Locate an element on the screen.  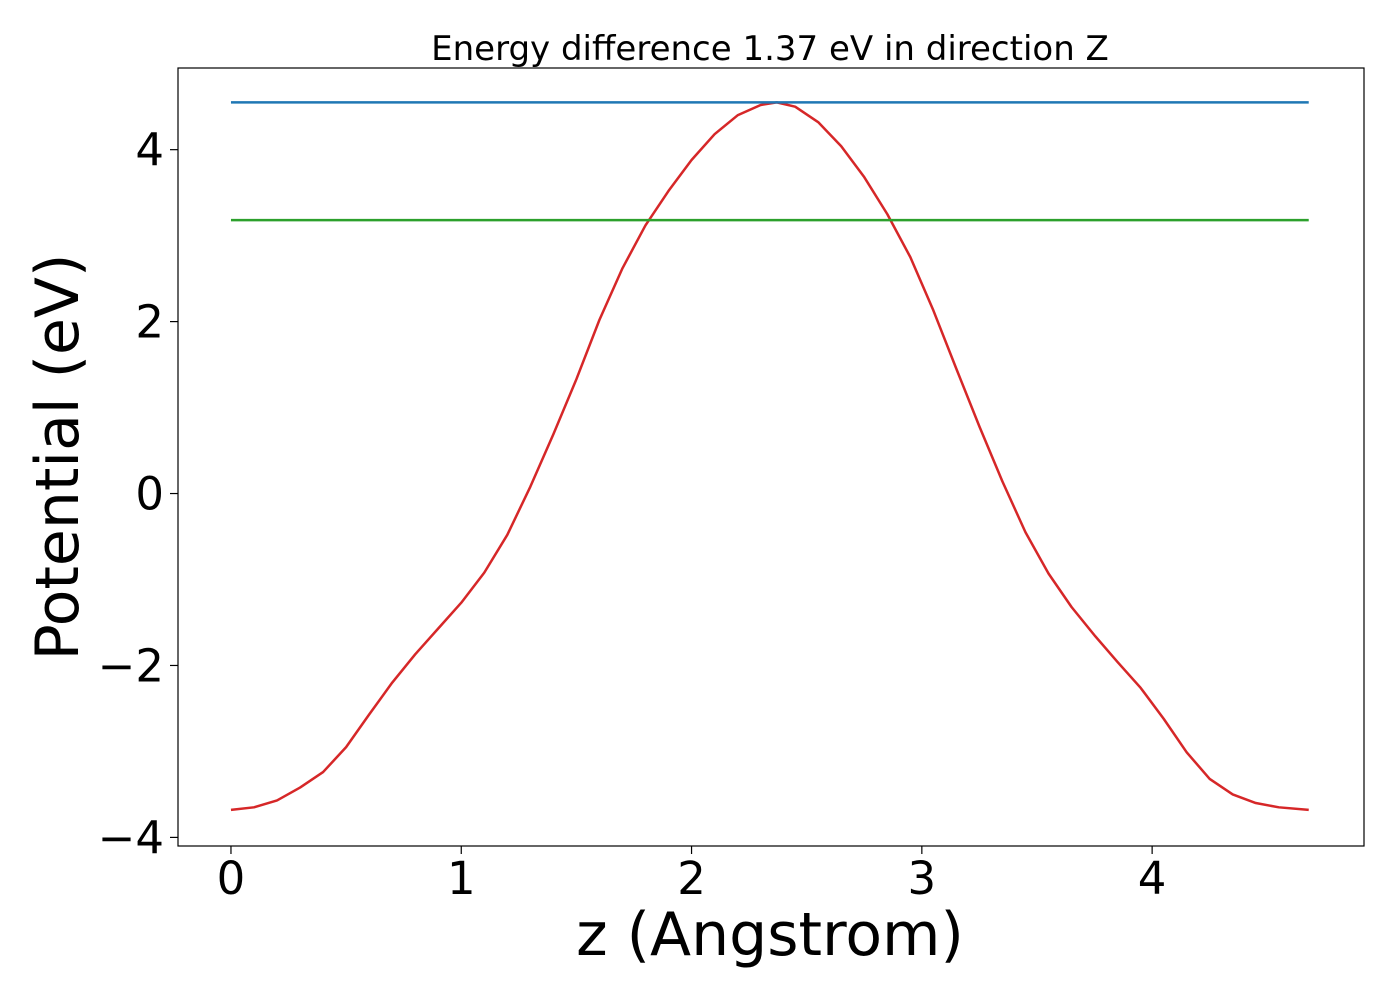
y-tick-label: 4 is located at coordinates (149, 150).